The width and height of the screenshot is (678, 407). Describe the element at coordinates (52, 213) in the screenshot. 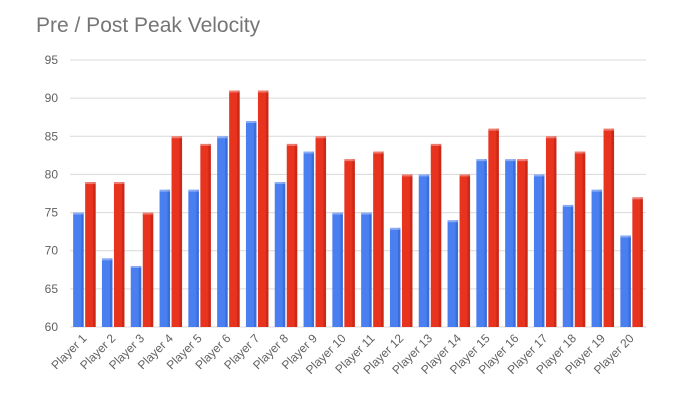

I see `y-tick-label: 75` at that location.